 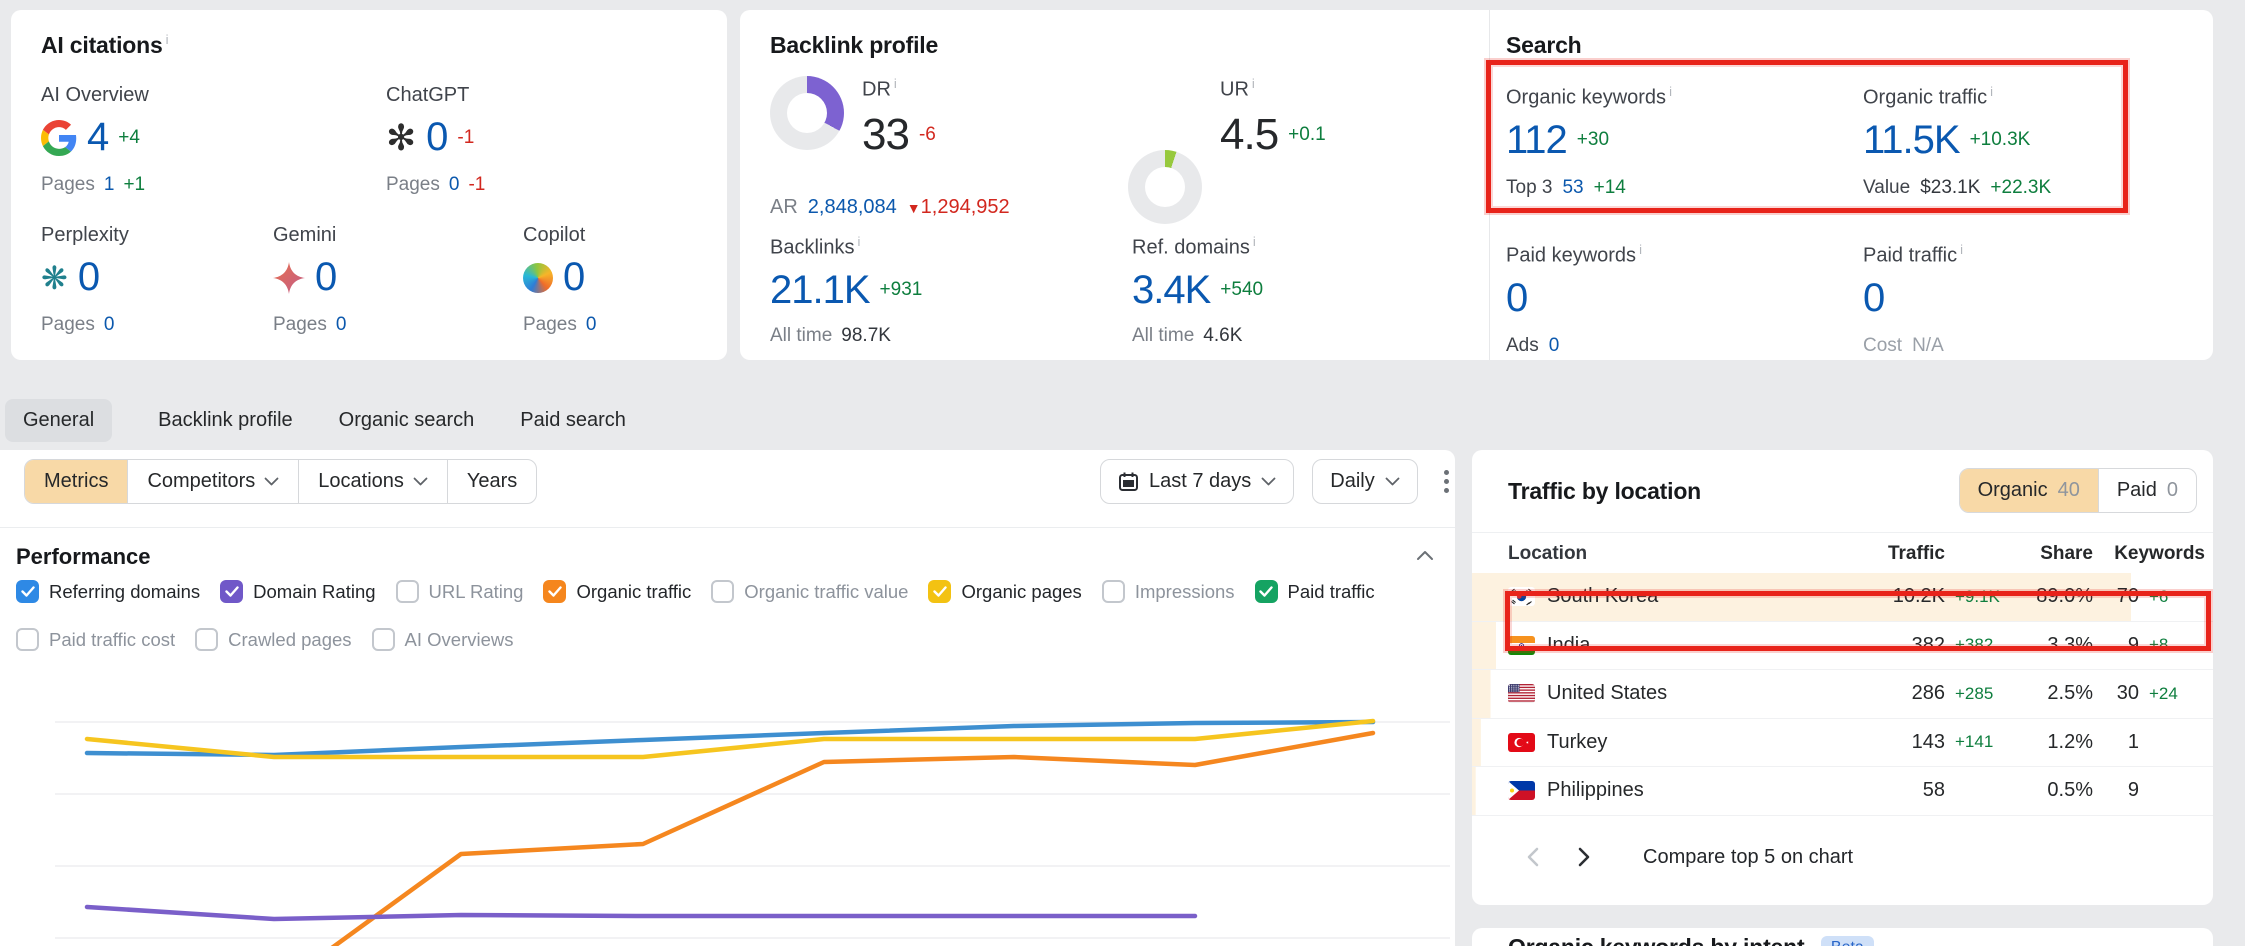 What do you see at coordinates (1918, 596) in the screenshot?
I see `traffic-value: 10.2K` at bounding box center [1918, 596].